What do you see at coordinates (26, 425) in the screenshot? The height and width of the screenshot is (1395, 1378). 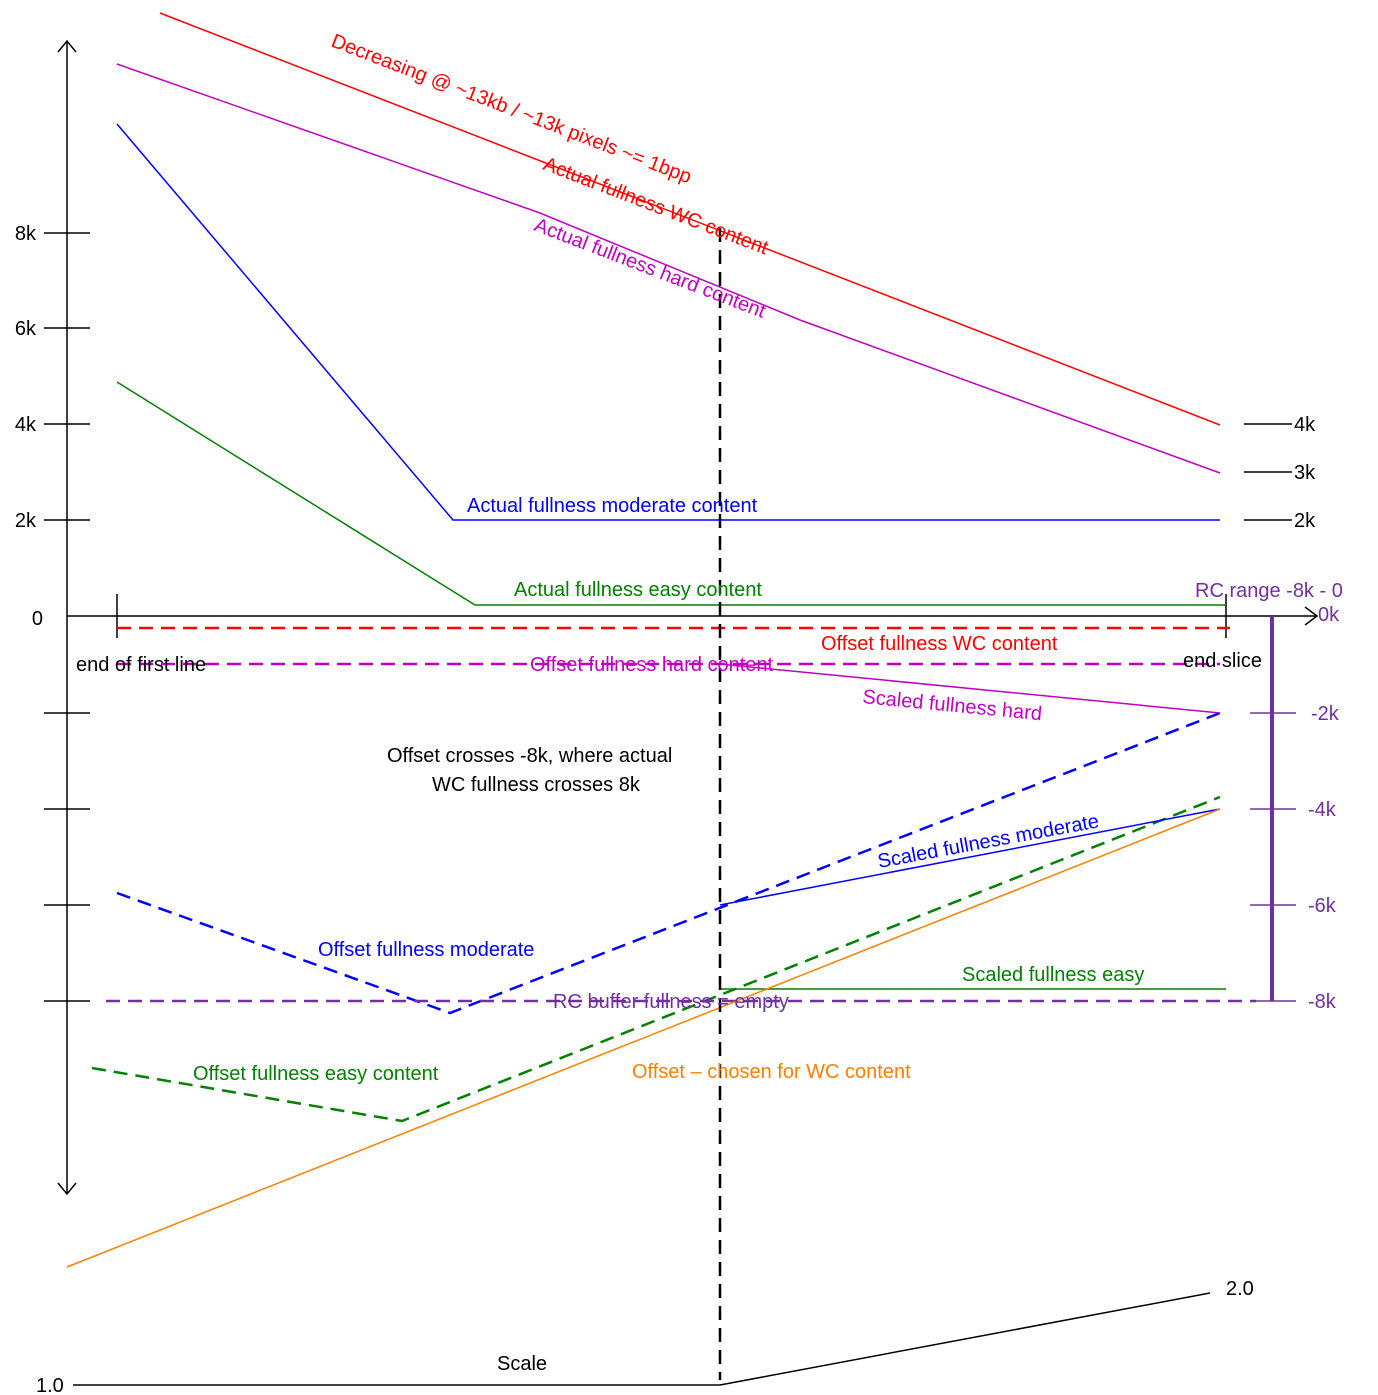 I see `tick-label-4k: 4k` at bounding box center [26, 425].